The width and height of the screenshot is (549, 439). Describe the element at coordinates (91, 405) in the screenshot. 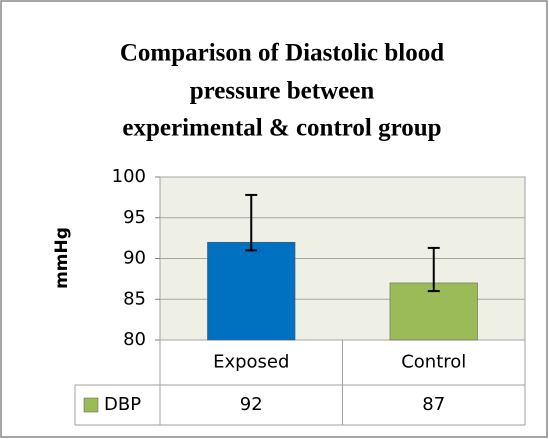

I see `legend-key` at that location.